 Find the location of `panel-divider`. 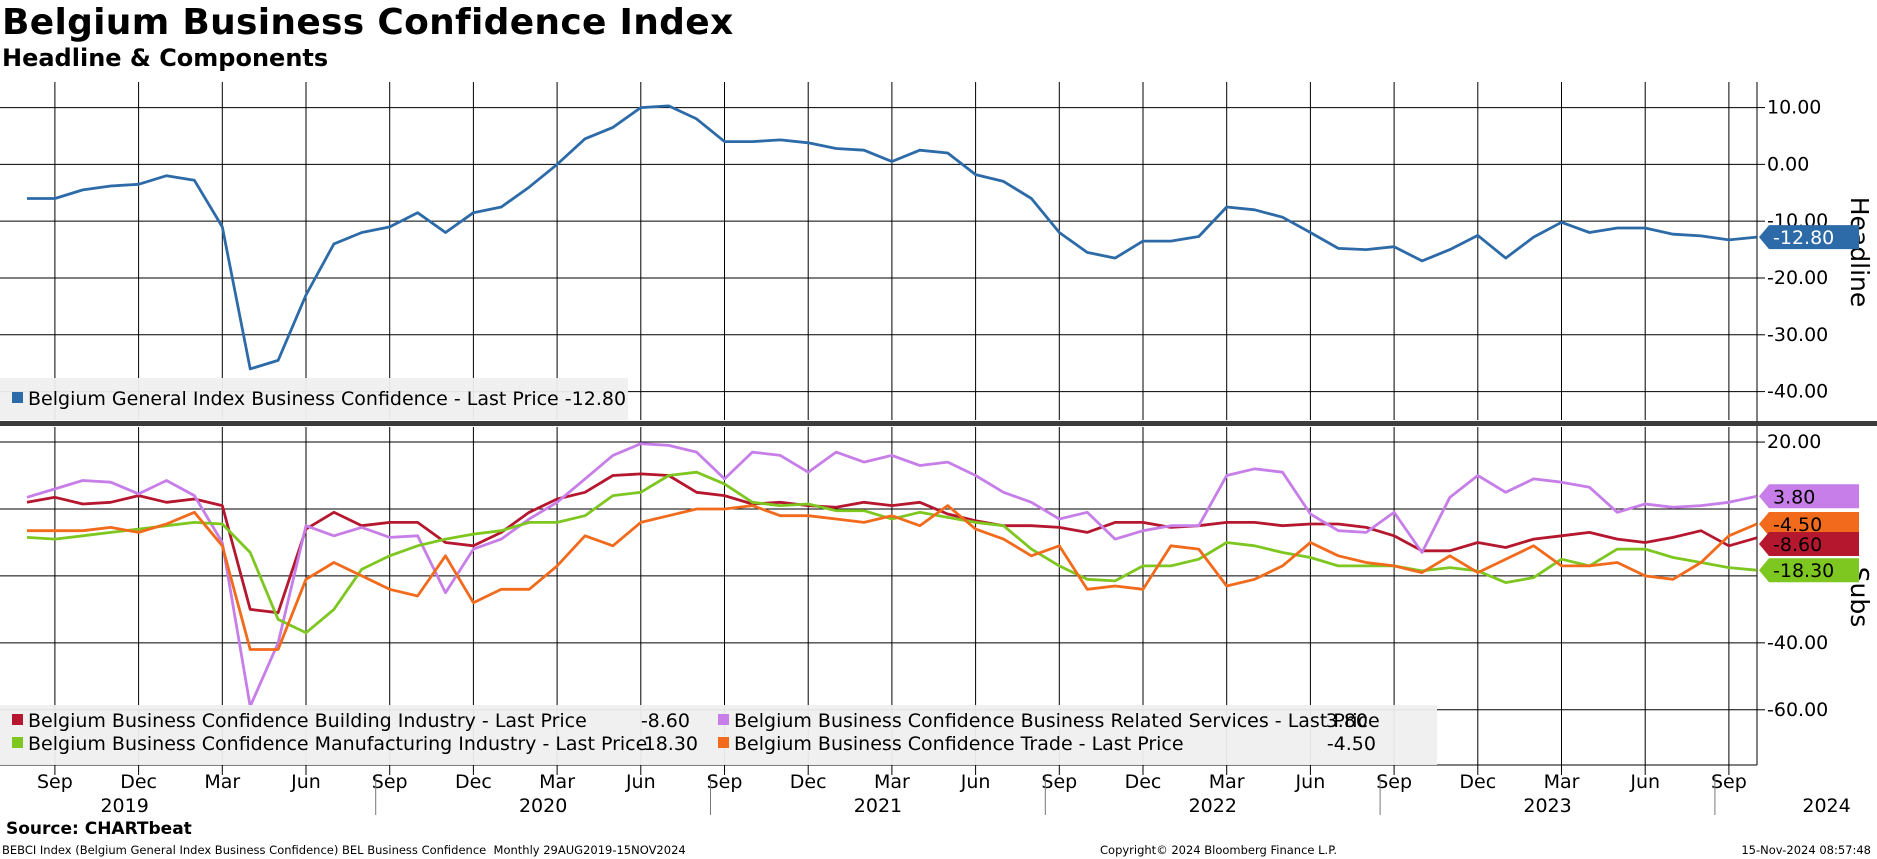

panel-divider is located at coordinates (938, 423).